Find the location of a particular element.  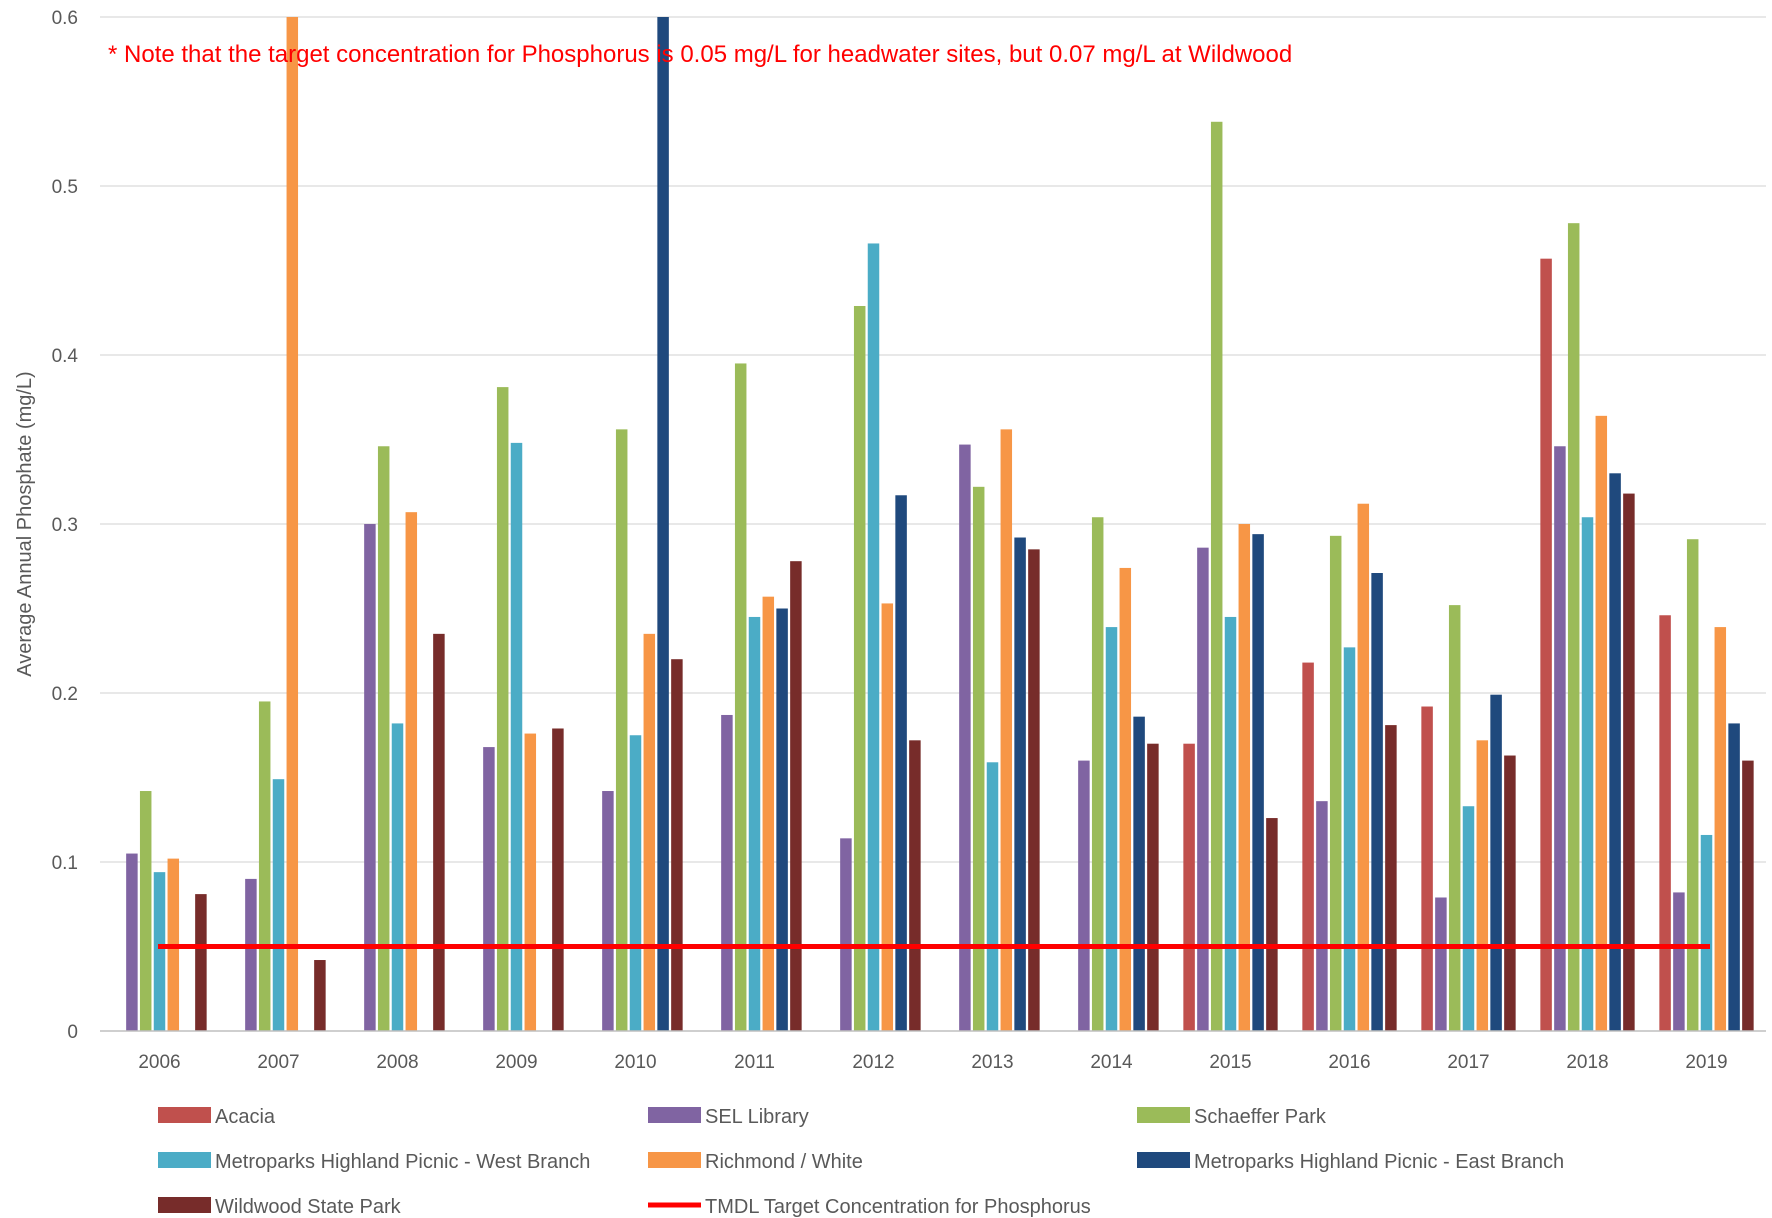

bar-wildwood-state-park-2015 is located at coordinates (1272, 924).